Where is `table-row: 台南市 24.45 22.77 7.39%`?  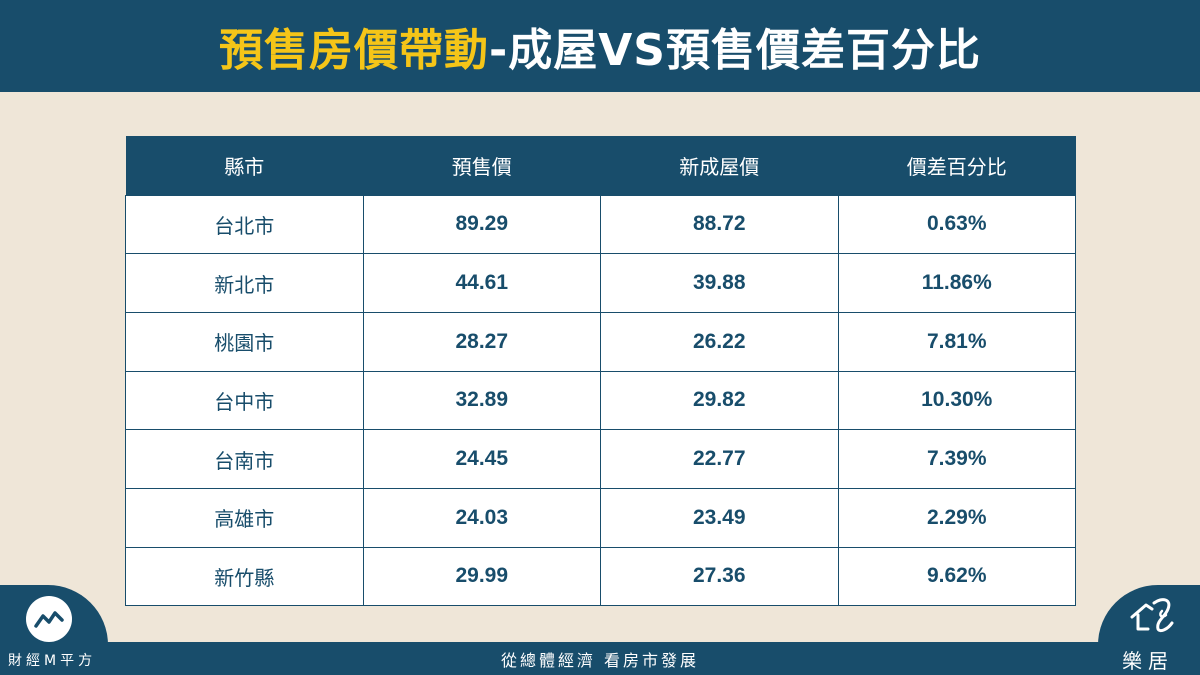
table-row: 台南市 24.45 22.77 7.39% is located at coordinates (600, 459).